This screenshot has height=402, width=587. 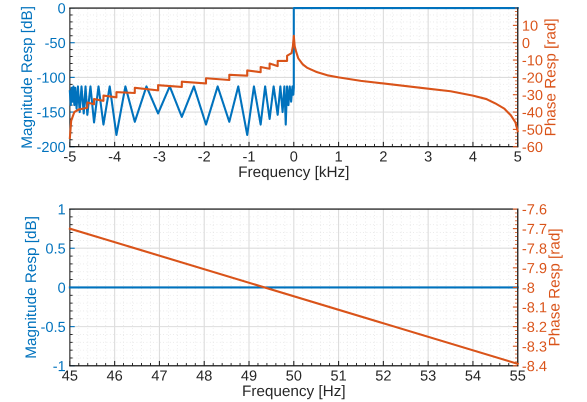 I want to click on y2-tick-label: -50, so click(x=532, y=129).